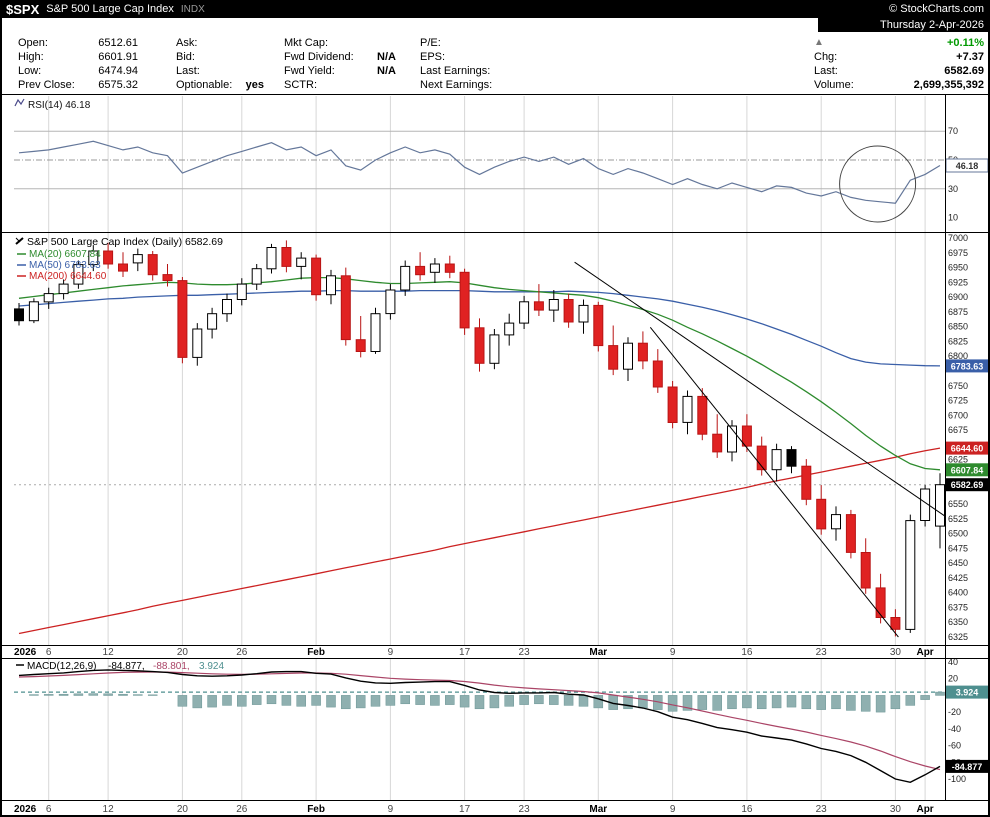 This screenshot has height=817, width=990. I want to click on quote-row: Prev Close: 6575.32, so click(78, 85).